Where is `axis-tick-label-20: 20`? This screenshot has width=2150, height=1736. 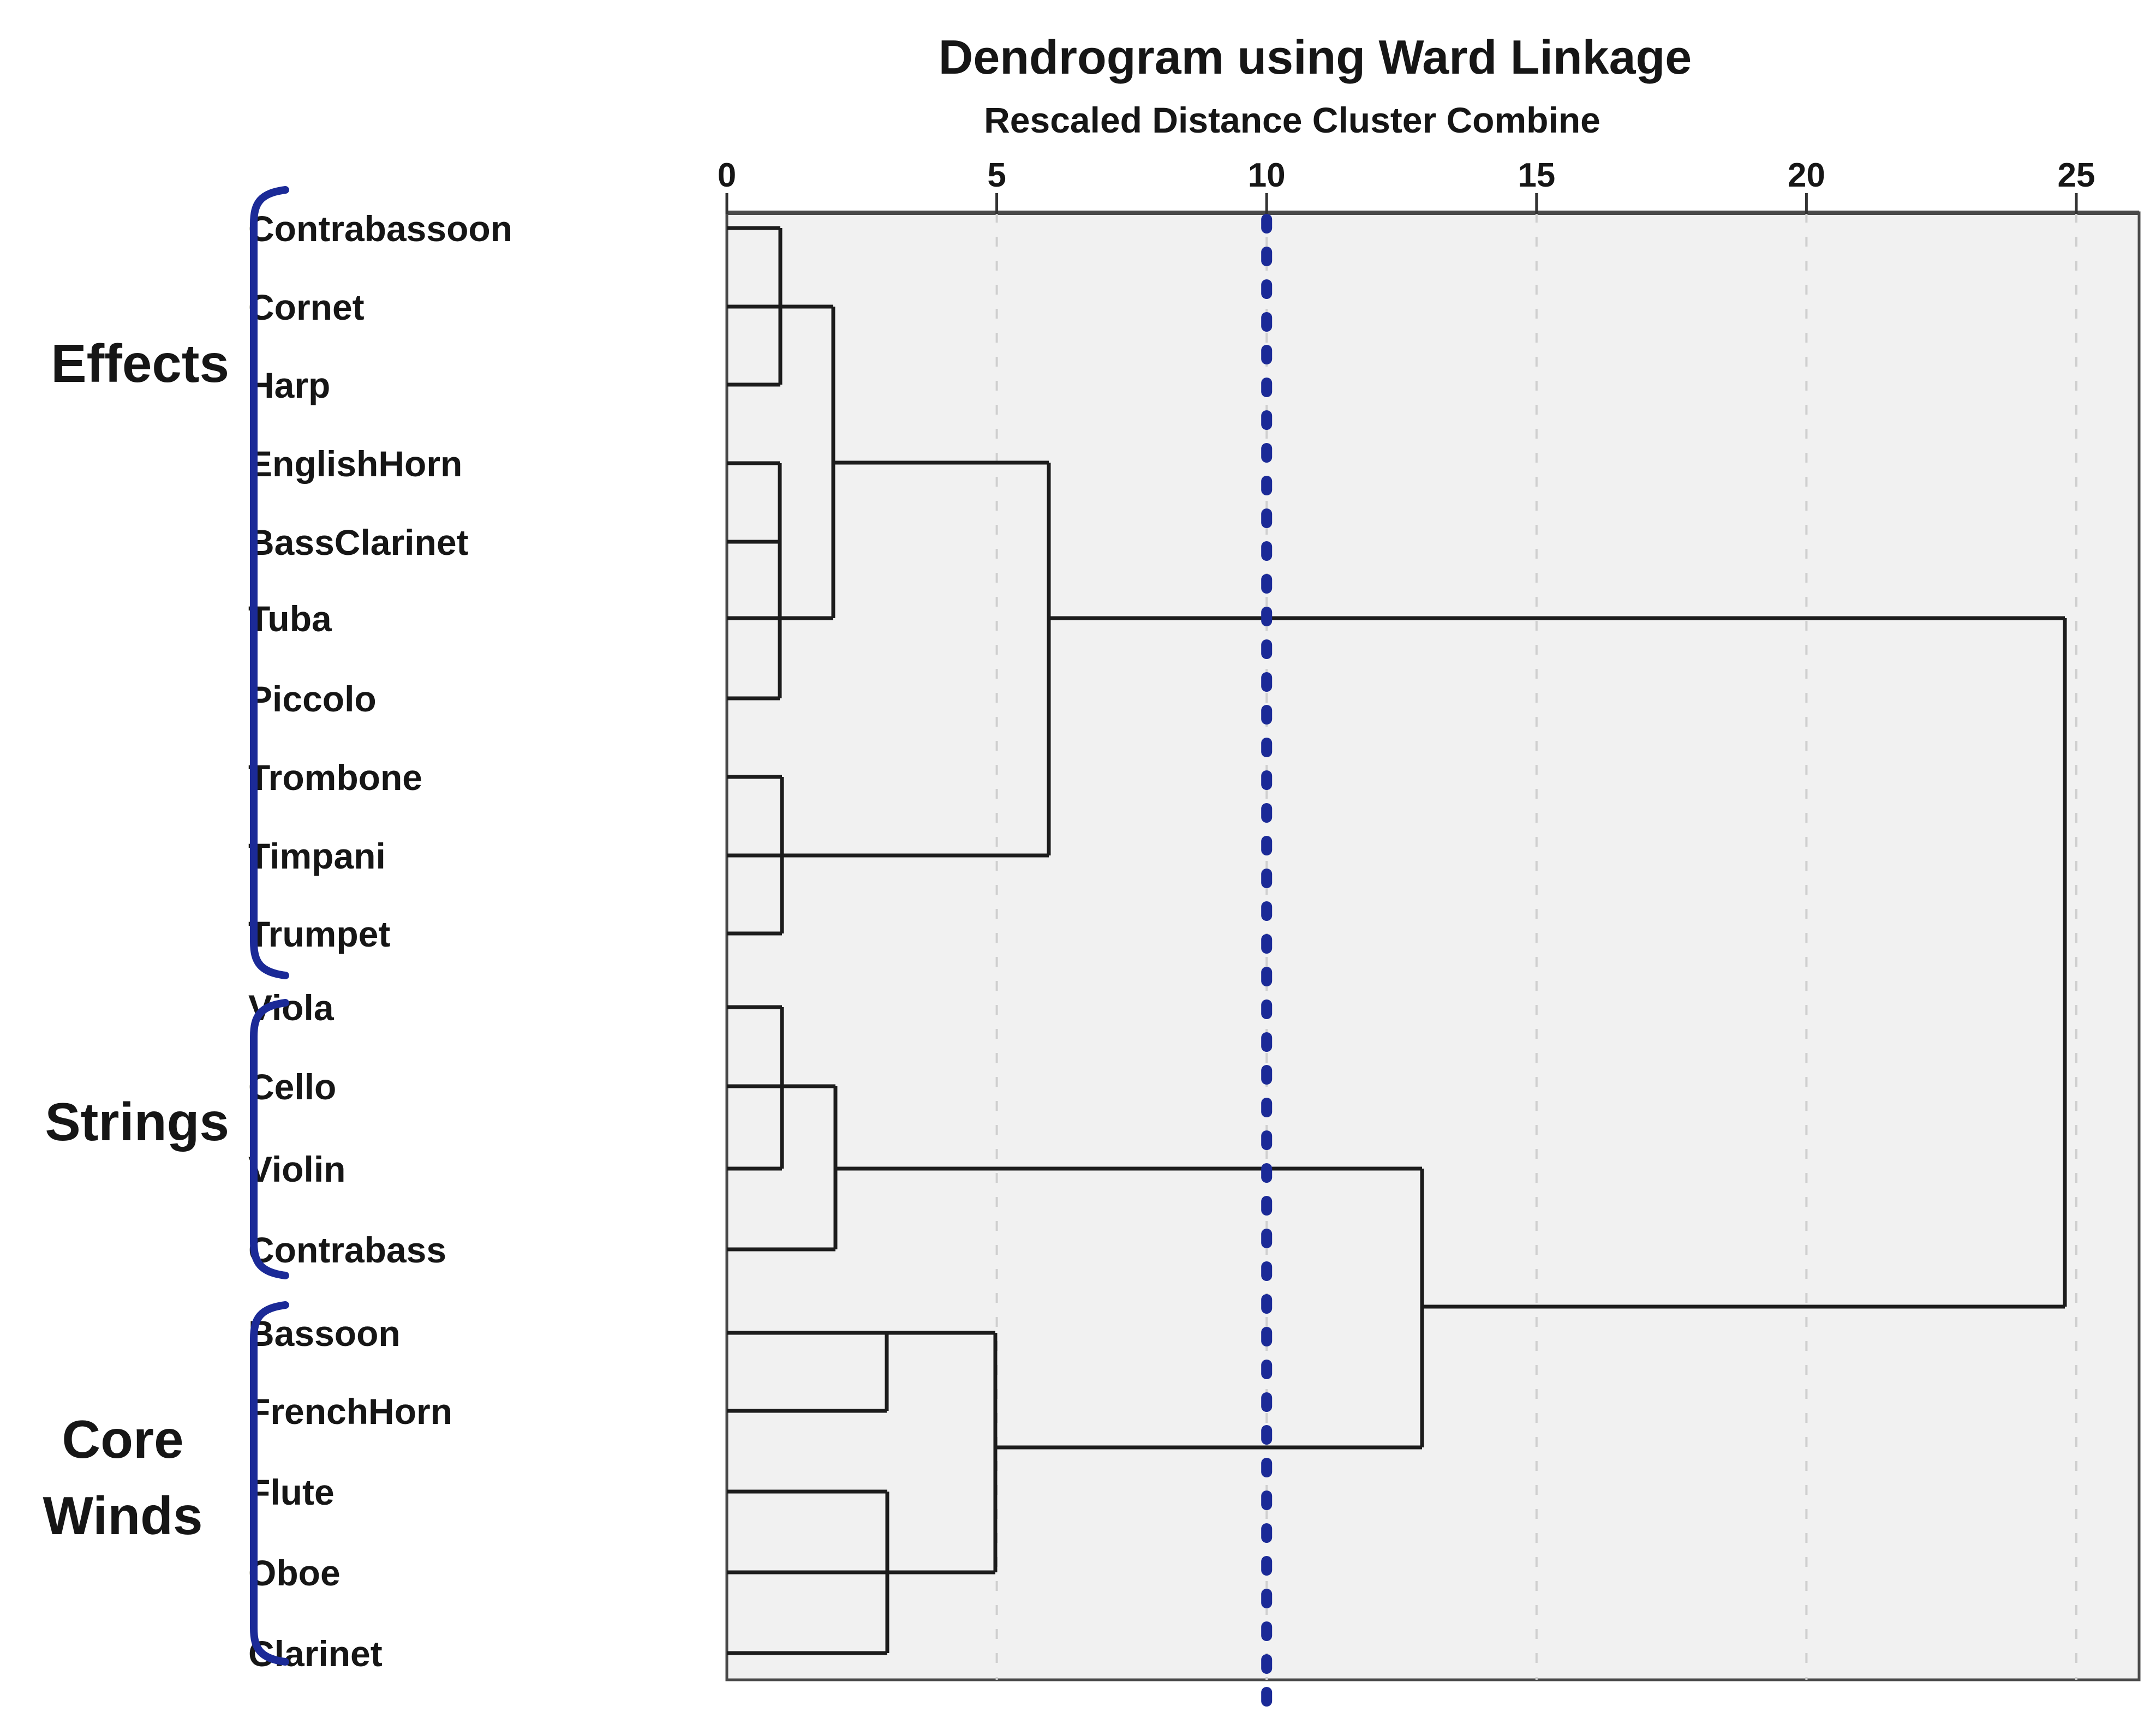 axis-tick-label-20: 20 is located at coordinates (1807, 176).